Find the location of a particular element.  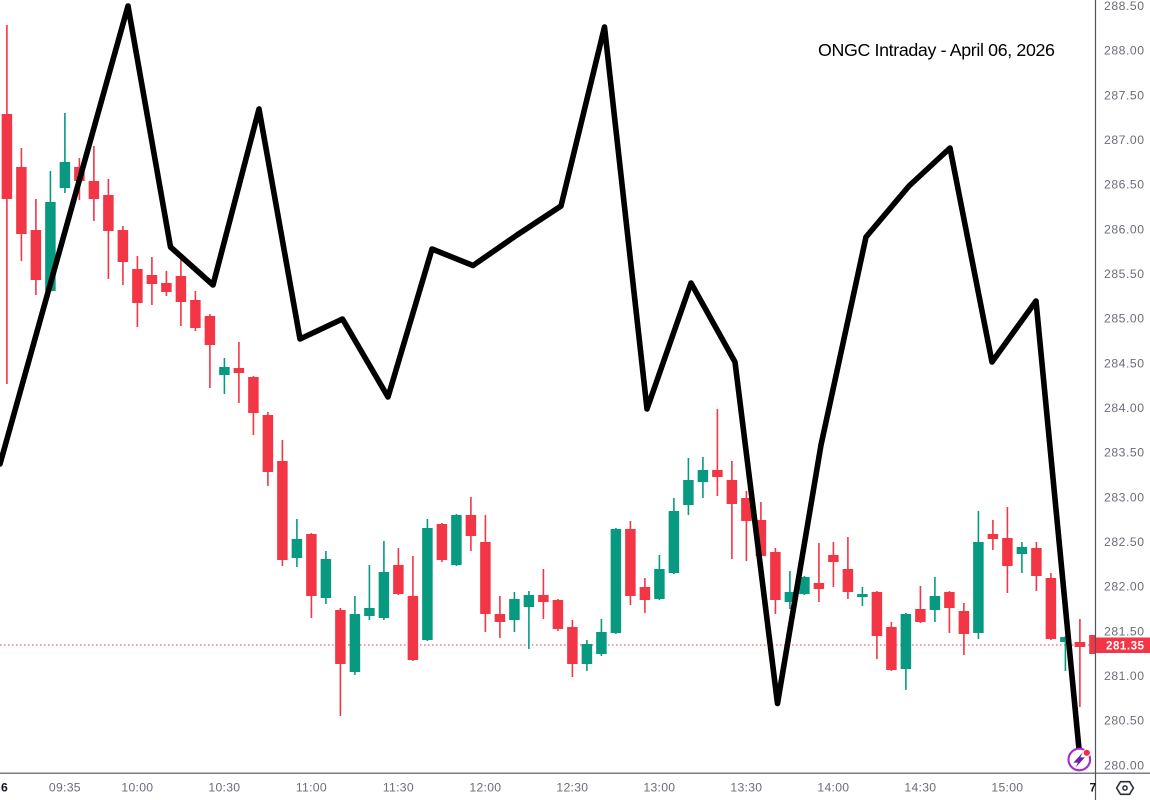

svg-text: 13:30 is located at coordinates (746, 788).